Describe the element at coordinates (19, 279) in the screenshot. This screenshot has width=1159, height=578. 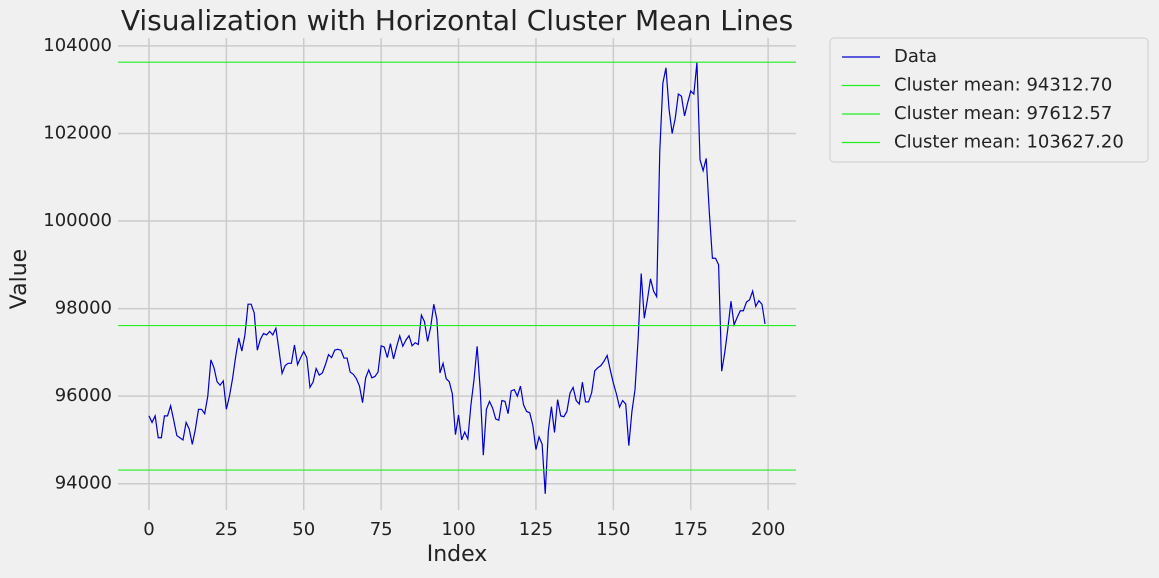
I see `y-axis-label: Value` at that location.